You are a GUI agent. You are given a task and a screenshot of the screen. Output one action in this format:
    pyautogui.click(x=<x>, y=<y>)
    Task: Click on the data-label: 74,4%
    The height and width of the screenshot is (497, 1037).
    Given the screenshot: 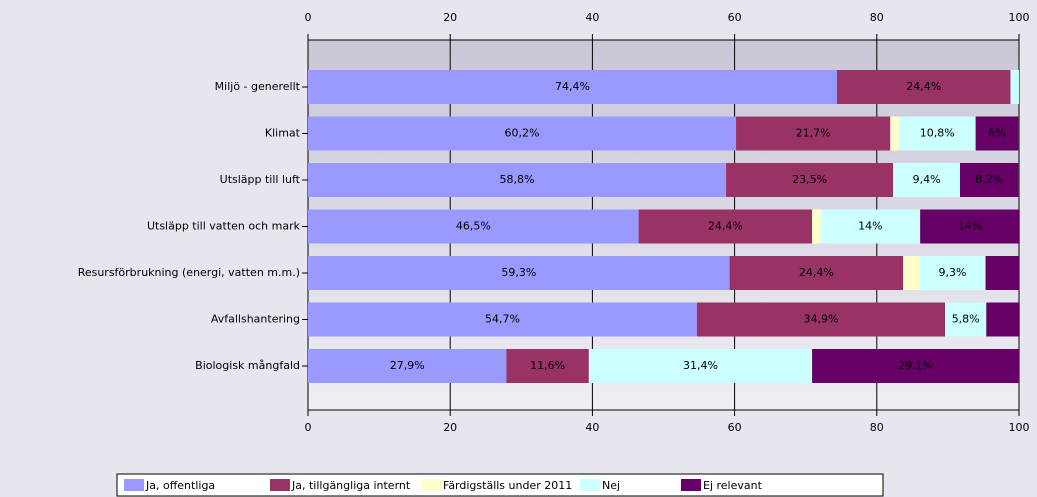 What is the action you would take?
    pyautogui.click(x=572, y=86)
    